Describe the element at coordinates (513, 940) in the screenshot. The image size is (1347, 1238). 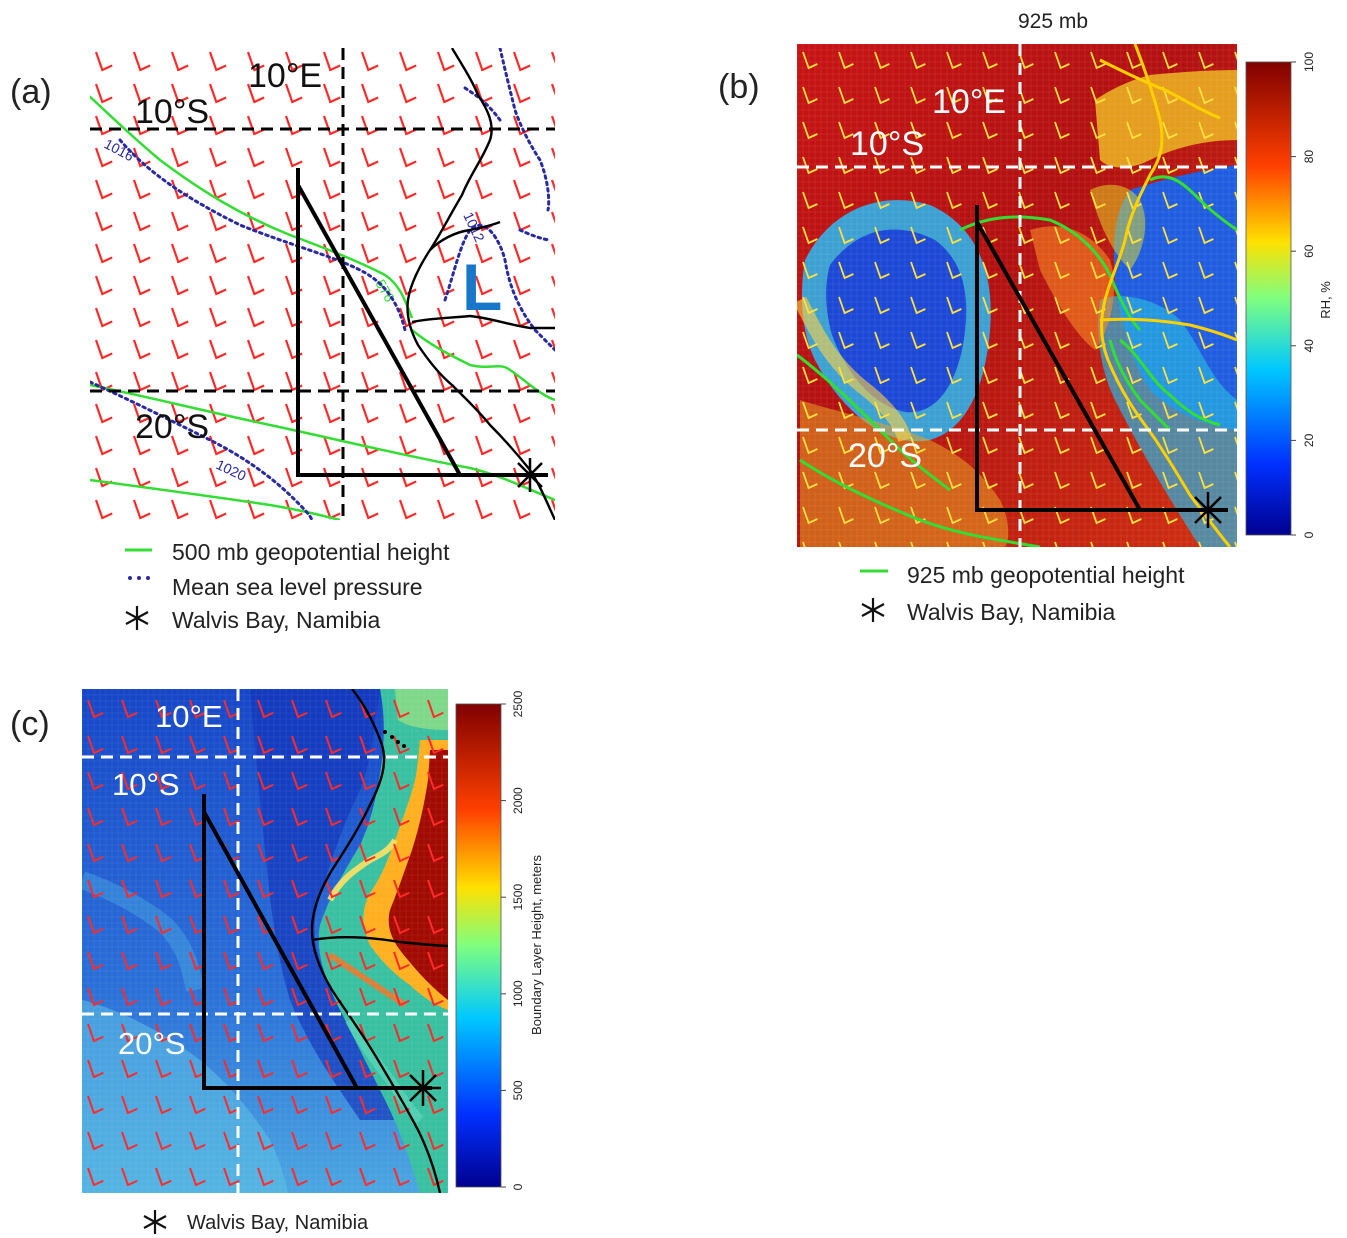
I see `panel-c-colorbar-ticks: 0 500 1000 1500 2000 2500` at that location.